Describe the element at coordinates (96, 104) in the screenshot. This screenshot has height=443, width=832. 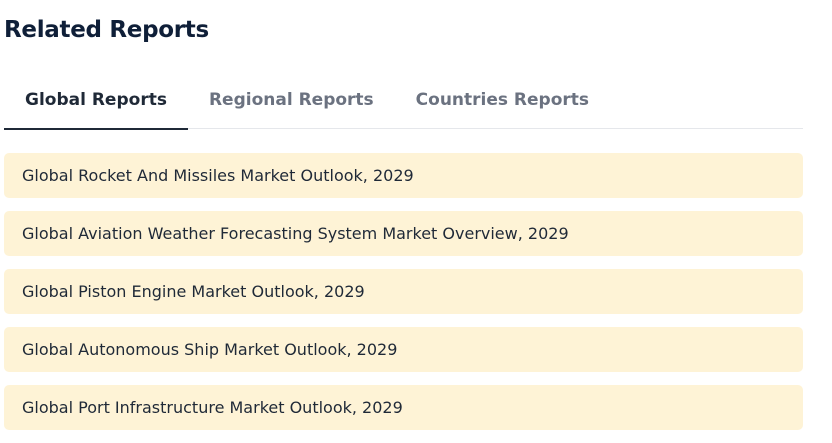
I see `tab: Global Reports` at that location.